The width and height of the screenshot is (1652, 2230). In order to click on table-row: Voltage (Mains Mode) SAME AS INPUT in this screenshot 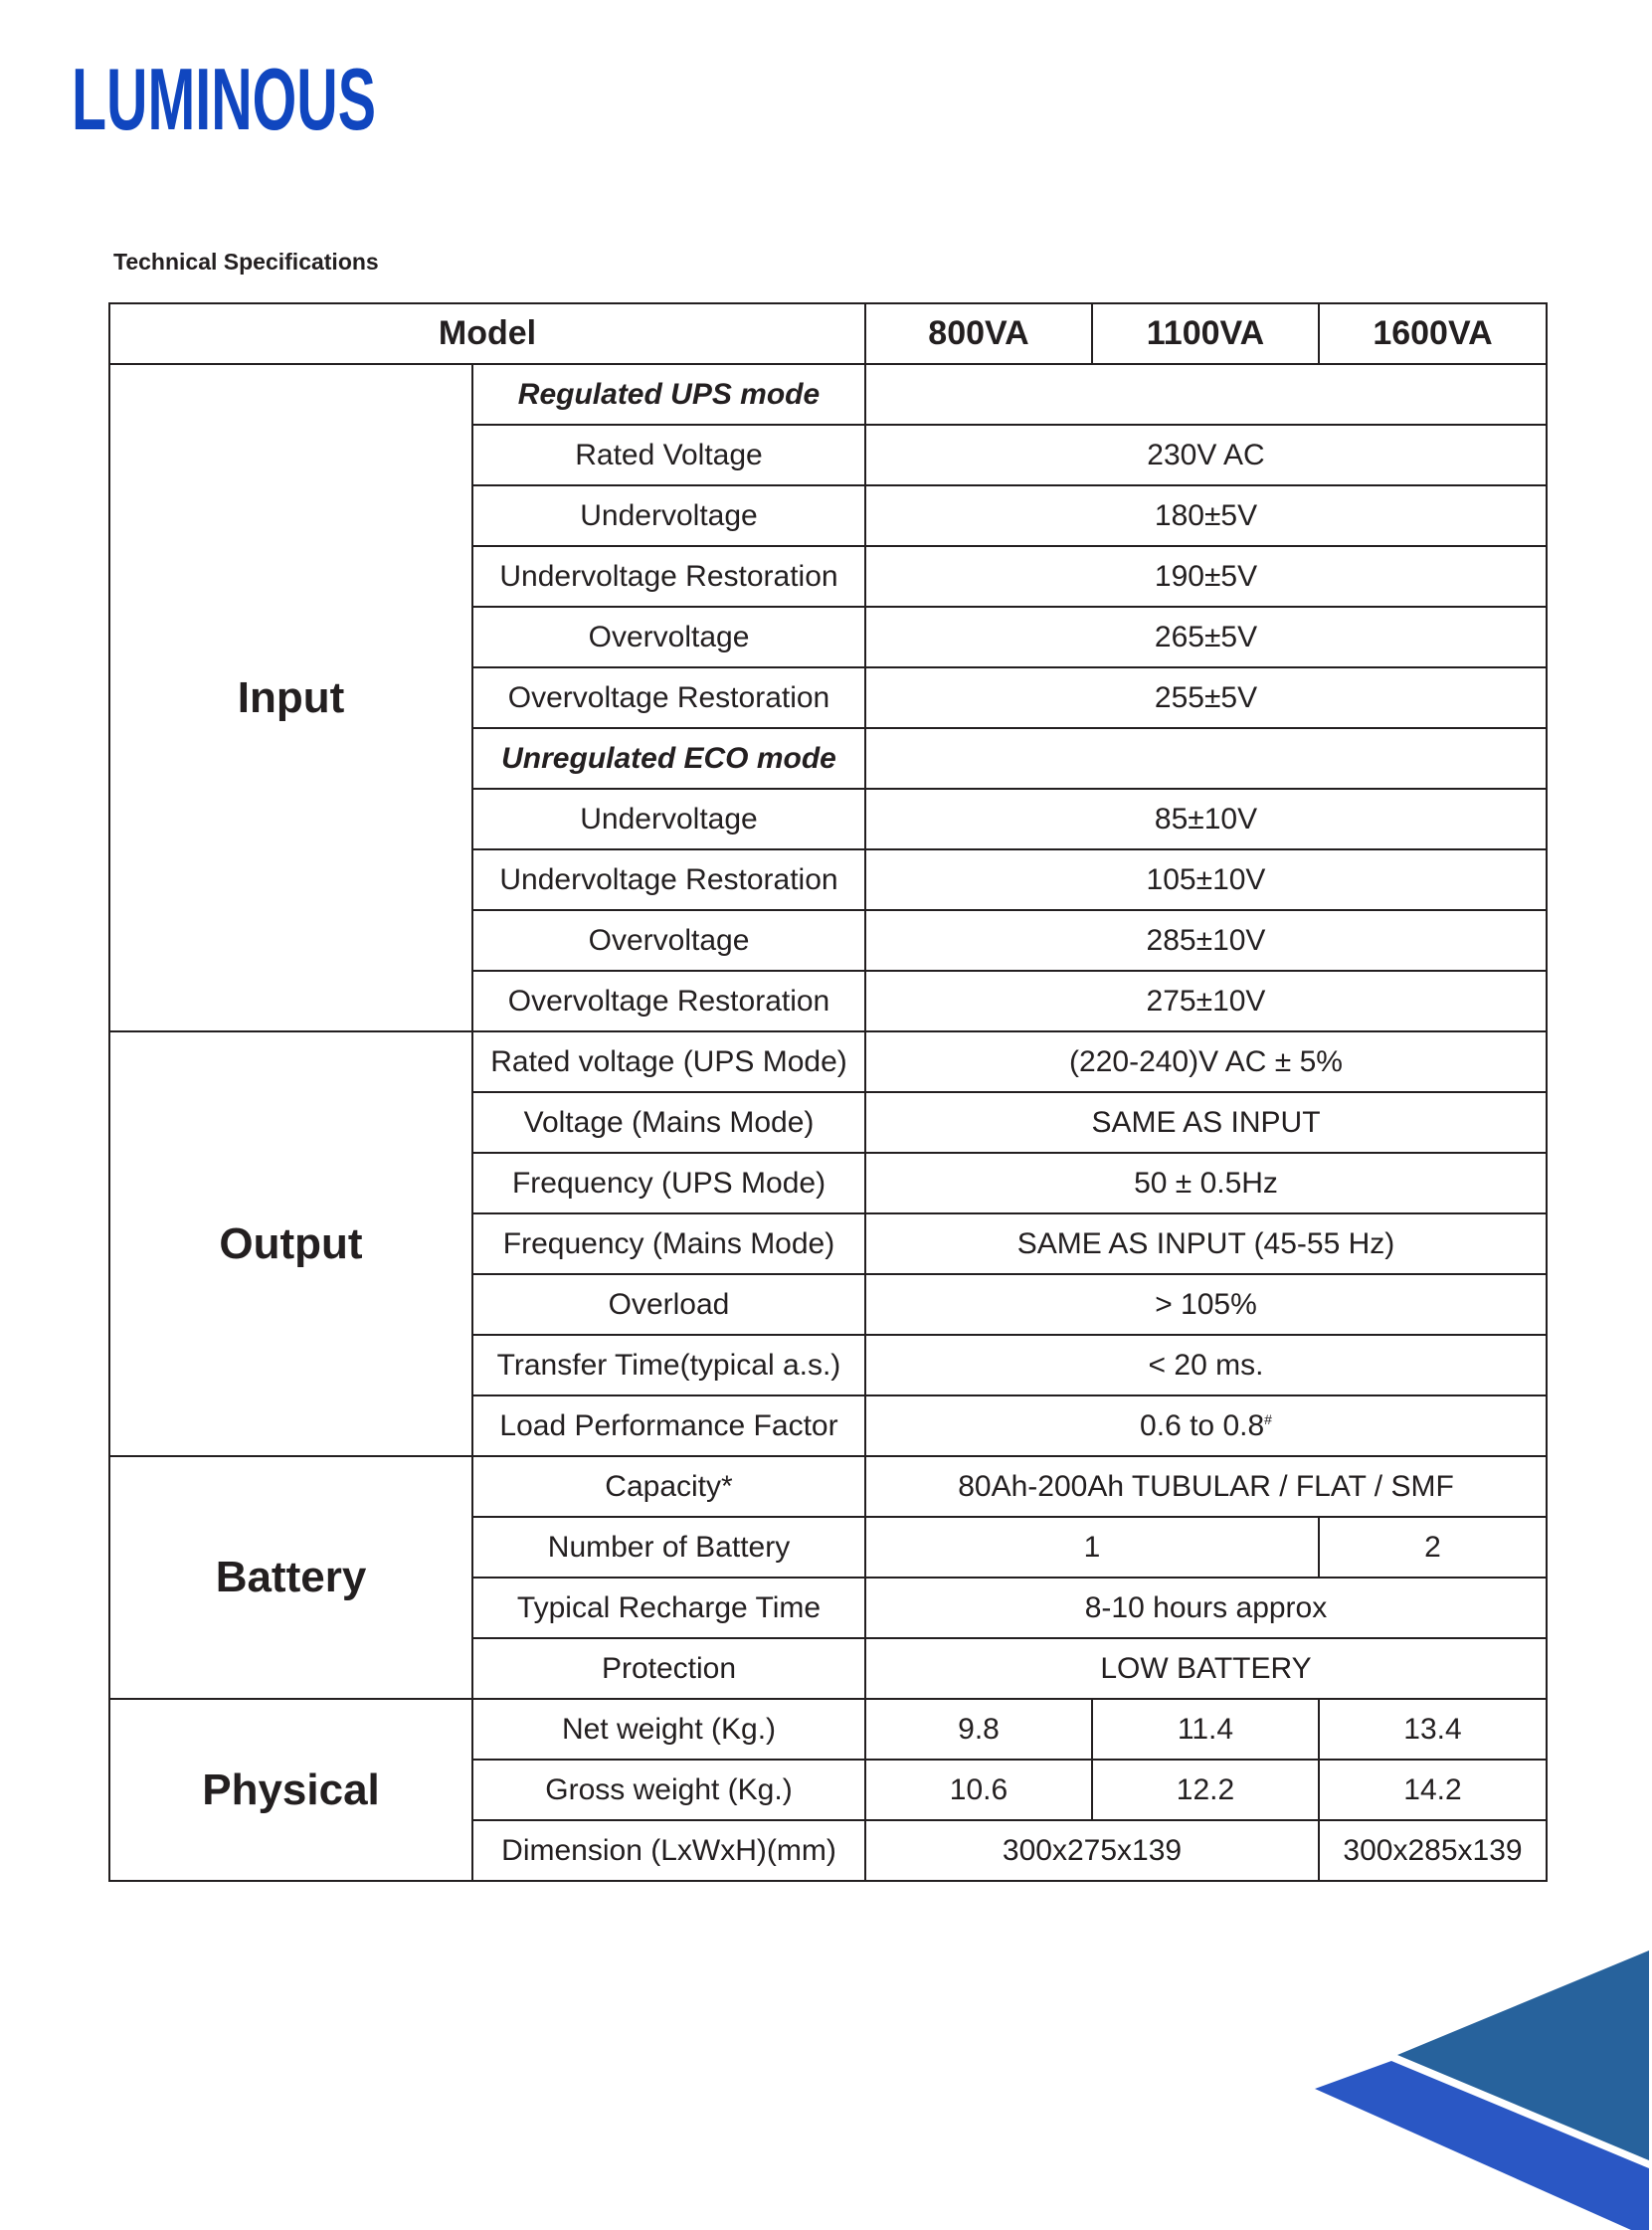, I will do `click(828, 1123)`.